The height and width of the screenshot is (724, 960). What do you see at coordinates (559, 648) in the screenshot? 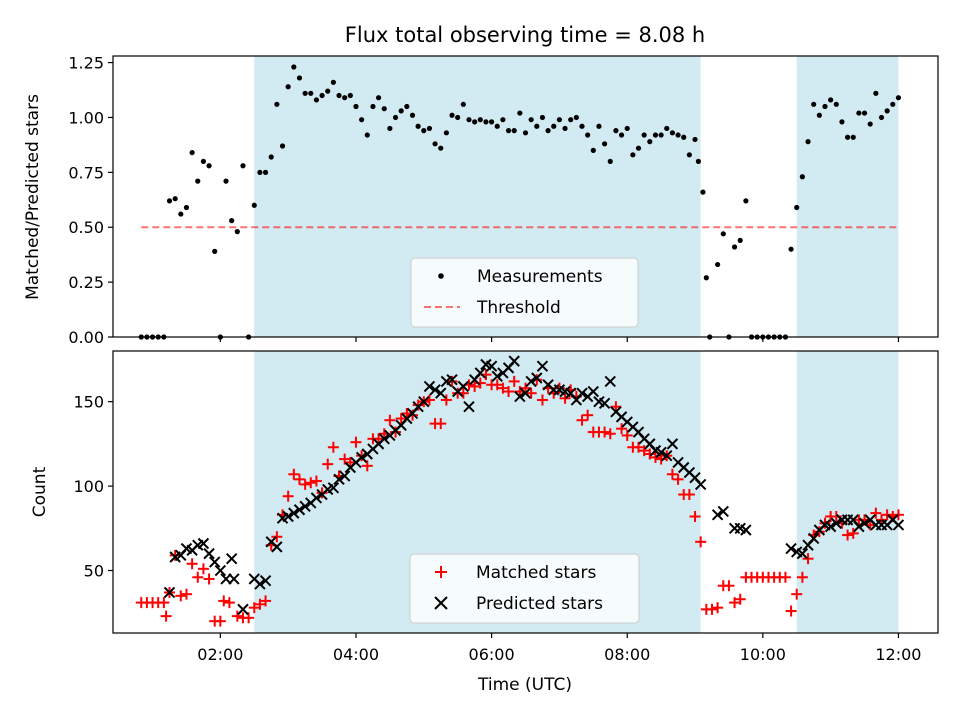
I see `count-x-ticks: 02:00 04:00 06:00 08:00 10:00 12:00` at bounding box center [559, 648].